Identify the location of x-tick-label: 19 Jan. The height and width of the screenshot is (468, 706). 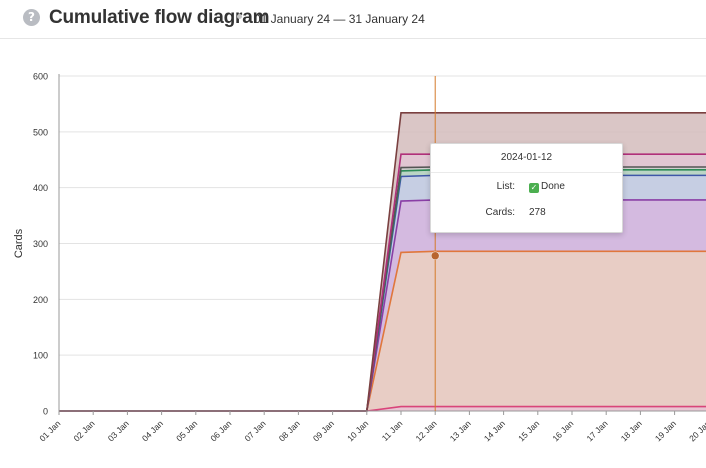
(665, 430).